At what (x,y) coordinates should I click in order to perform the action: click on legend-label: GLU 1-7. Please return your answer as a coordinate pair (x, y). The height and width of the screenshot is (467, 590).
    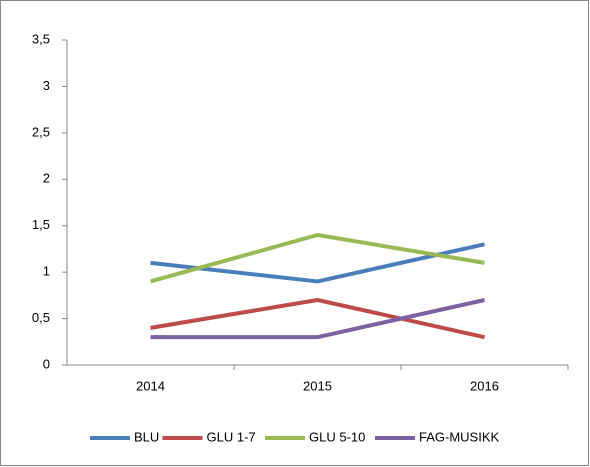
    Looking at the image, I should click on (231, 436).